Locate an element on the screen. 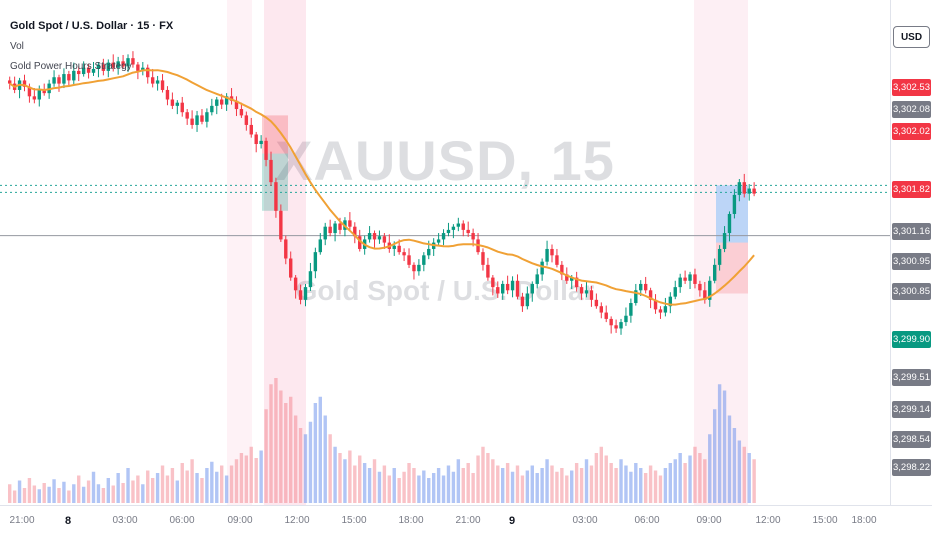  time-axis-label: 03:00 is located at coordinates (125, 520).